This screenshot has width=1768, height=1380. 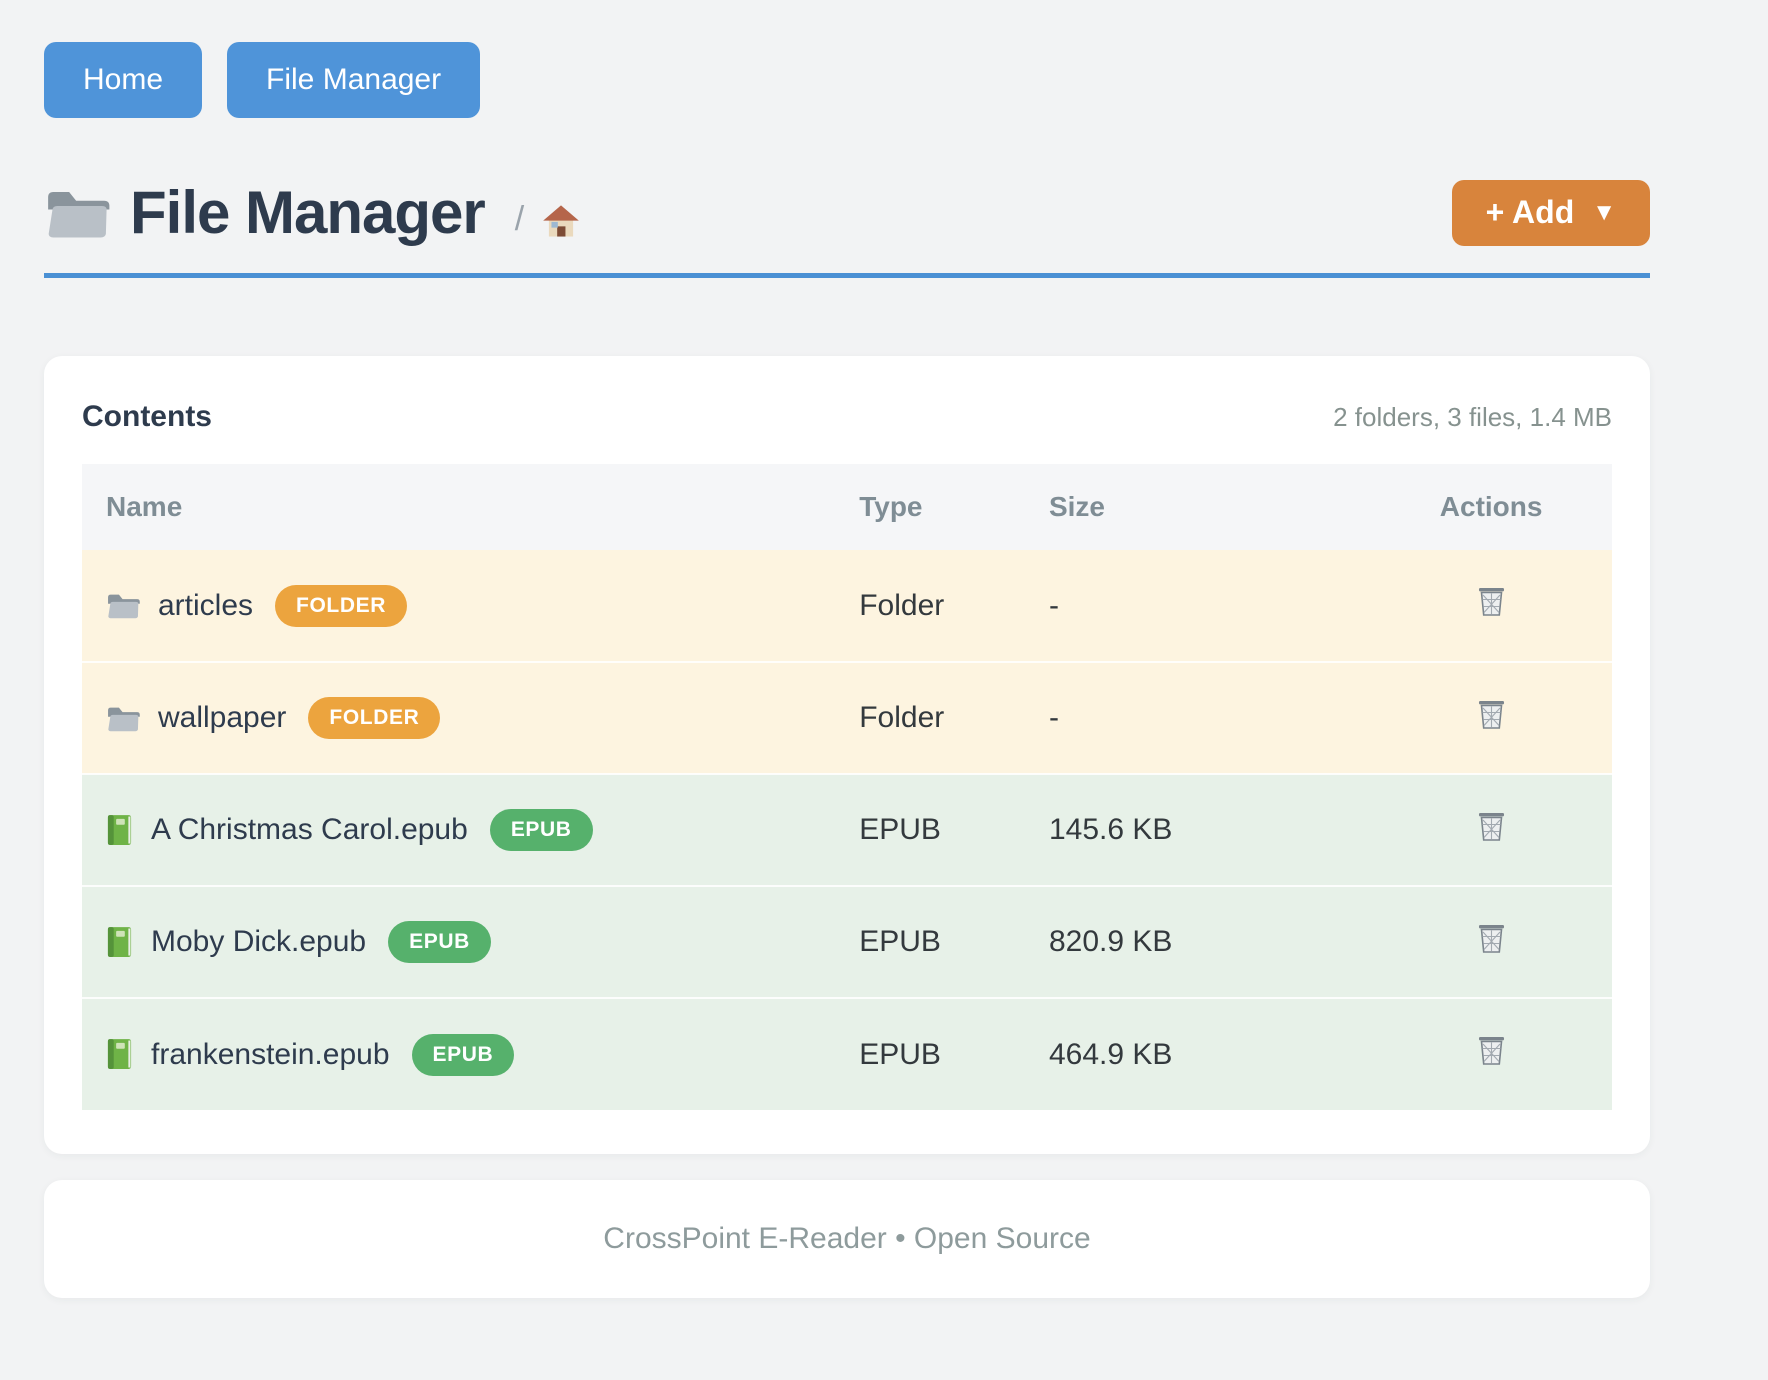 I want to click on file-size: 145.6 KB, so click(x=1110, y=829).